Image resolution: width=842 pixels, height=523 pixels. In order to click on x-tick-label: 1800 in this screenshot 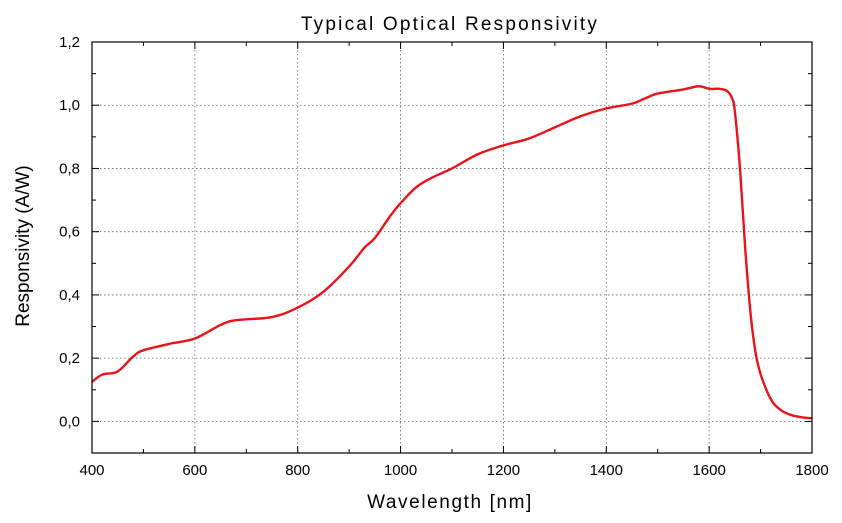, I will do `click(811, 470)`.